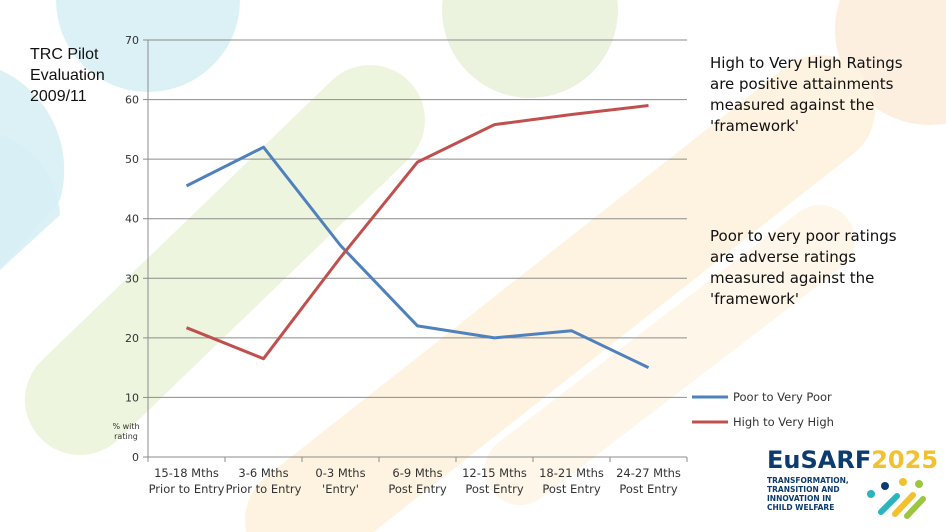 The image size is (946, 532). I want to click on slide-title-line: TRC Pilot, so click(64, 54).